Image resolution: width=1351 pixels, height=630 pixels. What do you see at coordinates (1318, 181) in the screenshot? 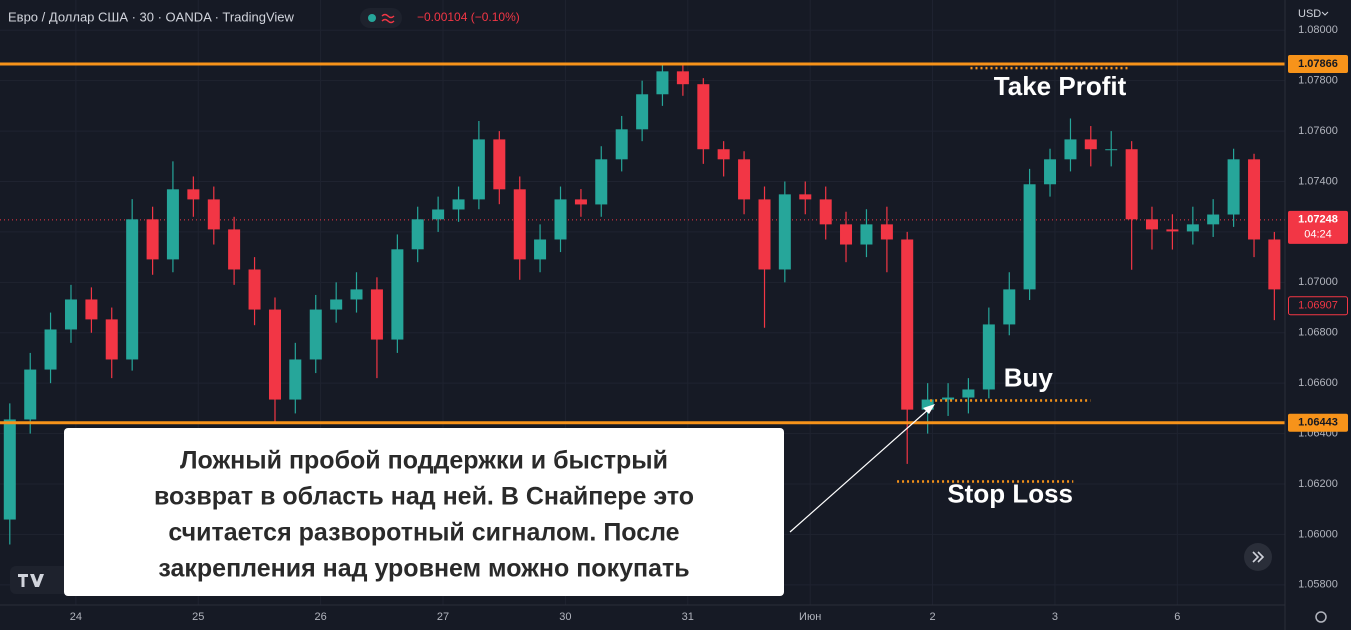
I see `y-tick-label: 1.07400` at bounding box center [1318, 181].